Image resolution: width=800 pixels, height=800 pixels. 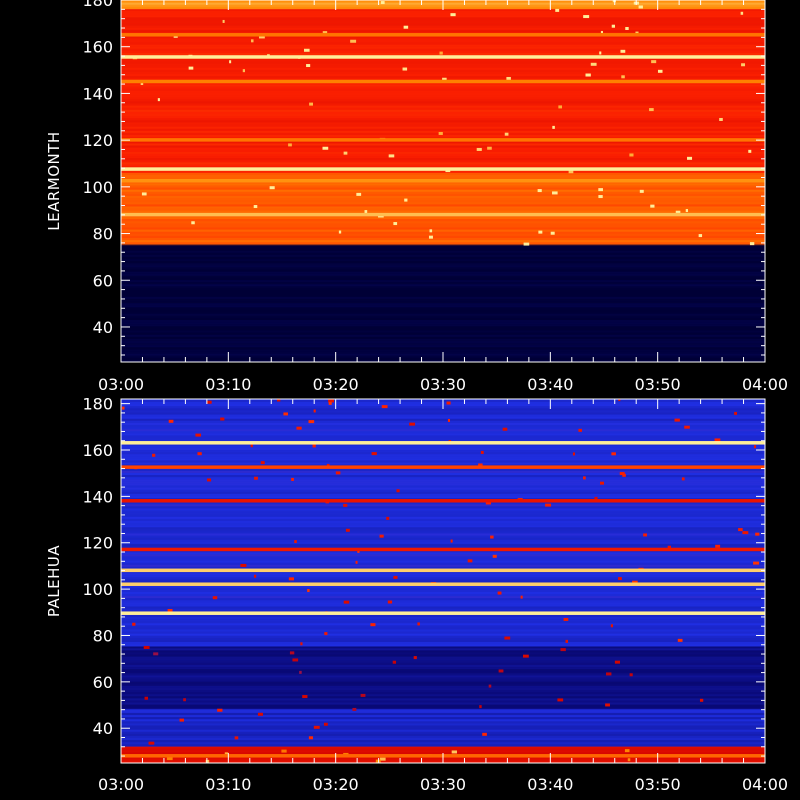 What do you see at coordinates (443, 384) in the screenshot?
I see `x-tick-label: 03:30` at bounding box center [443, 384].